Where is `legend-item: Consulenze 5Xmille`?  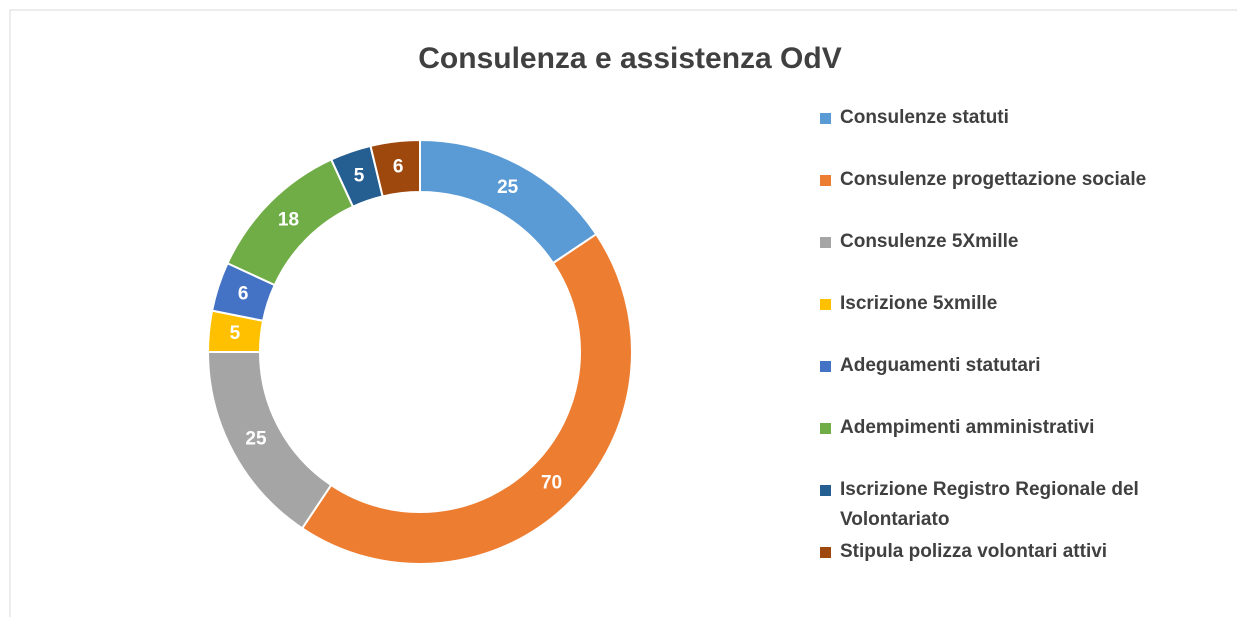 legend-item: Consulenze 5Xmille is located at coordinates (1010, 242).